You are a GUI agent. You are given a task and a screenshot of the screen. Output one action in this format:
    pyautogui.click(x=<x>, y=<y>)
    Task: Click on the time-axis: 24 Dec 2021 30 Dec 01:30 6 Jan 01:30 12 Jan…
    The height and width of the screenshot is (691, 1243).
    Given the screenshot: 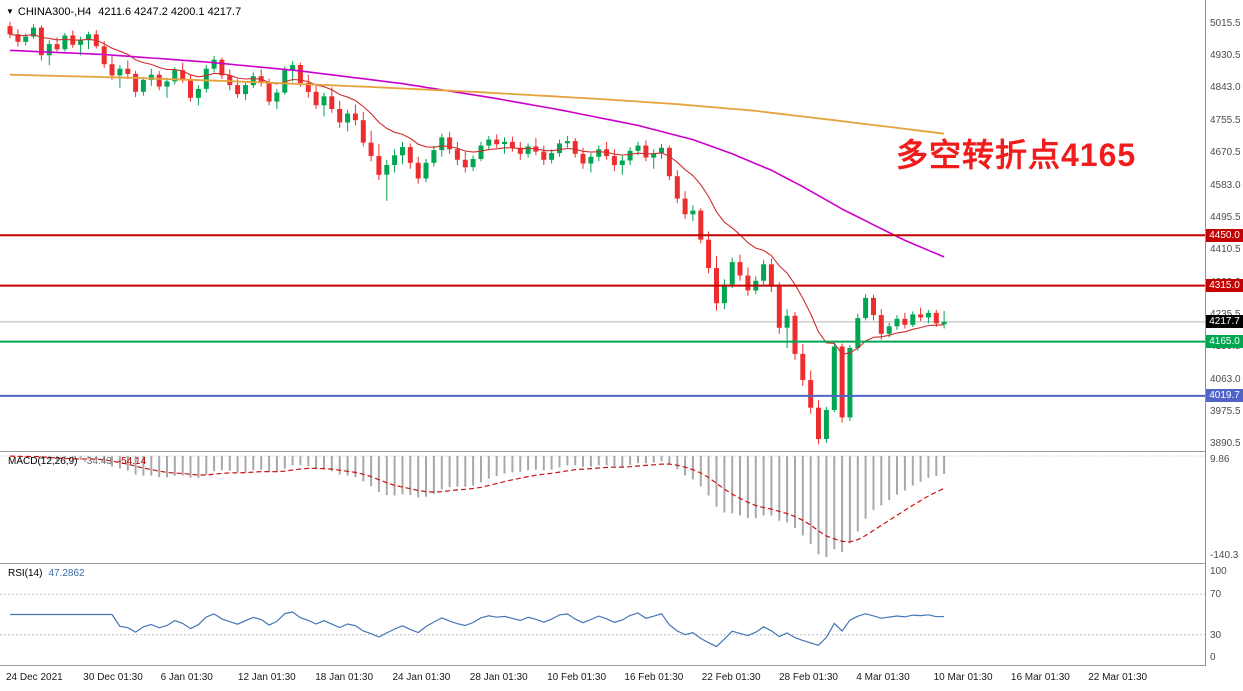 What is the action you would take?
    pyautogui.click(x=621, y=678)
    